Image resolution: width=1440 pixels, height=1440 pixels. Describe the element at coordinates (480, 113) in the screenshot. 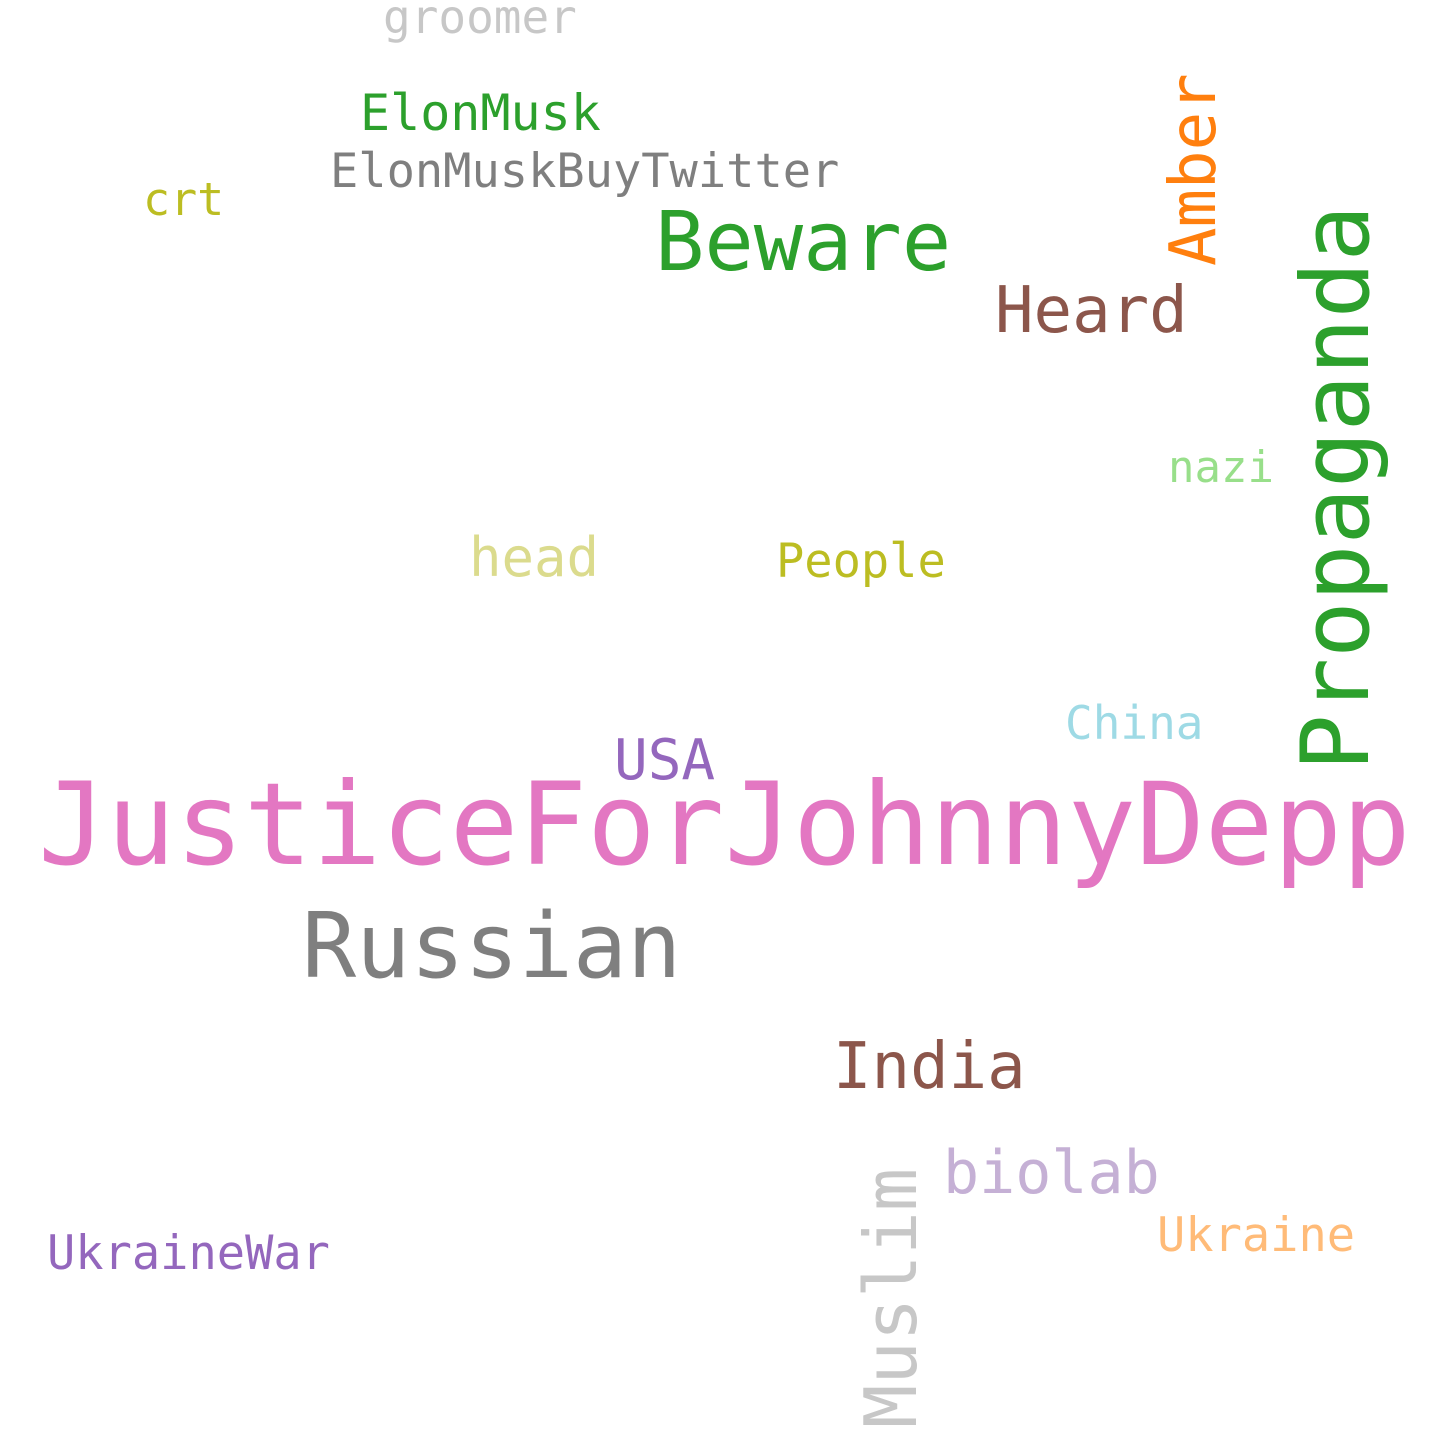

I see `word-elonmusk: ElonMusk` at that location.